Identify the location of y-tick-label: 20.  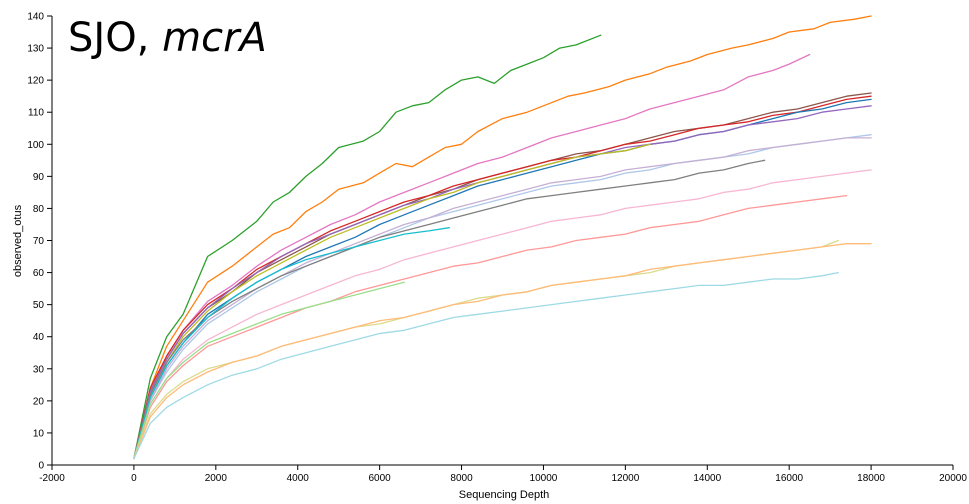
(39, 401).